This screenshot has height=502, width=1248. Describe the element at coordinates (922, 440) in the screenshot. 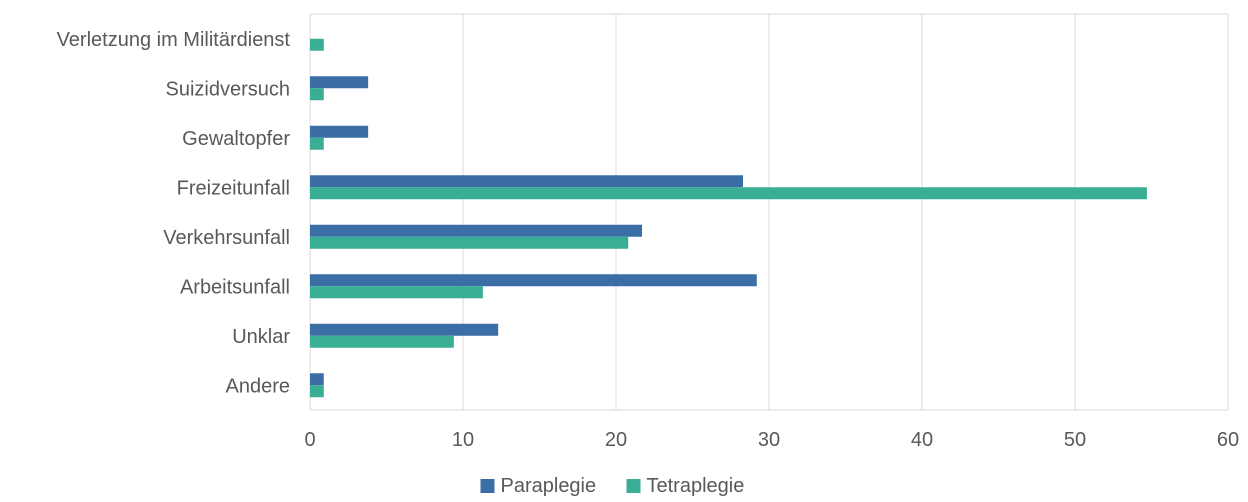

I see `x-tick-label: 40` at that location.